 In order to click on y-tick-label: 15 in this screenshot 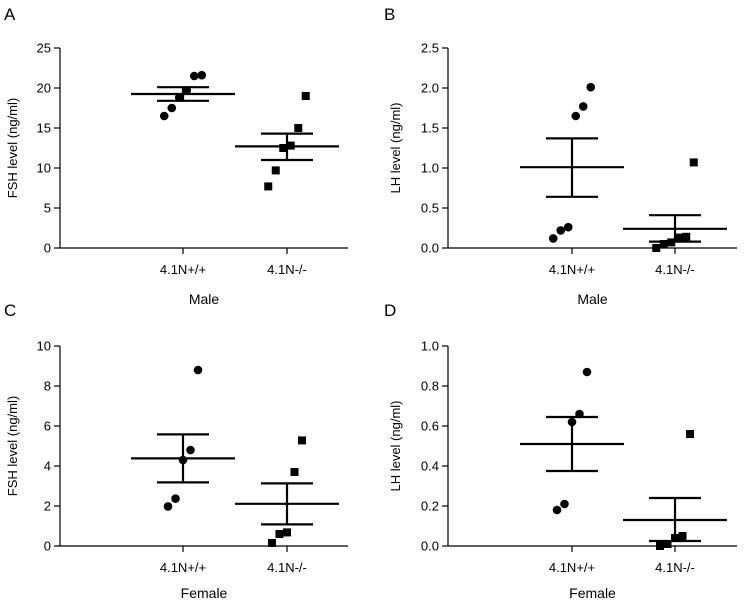, I will do `click(44, 128)`.